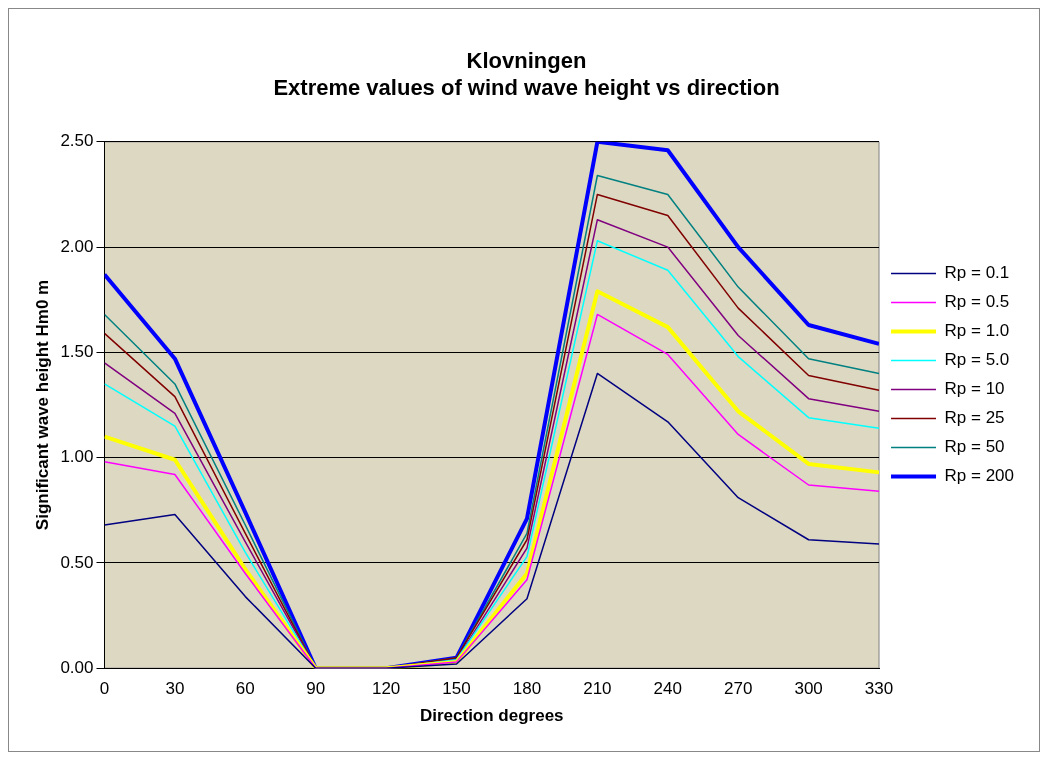  Describe the element at coordinates (977, 331) in the screenshot. I see `legend-label: Rp = 1.0` at that location.